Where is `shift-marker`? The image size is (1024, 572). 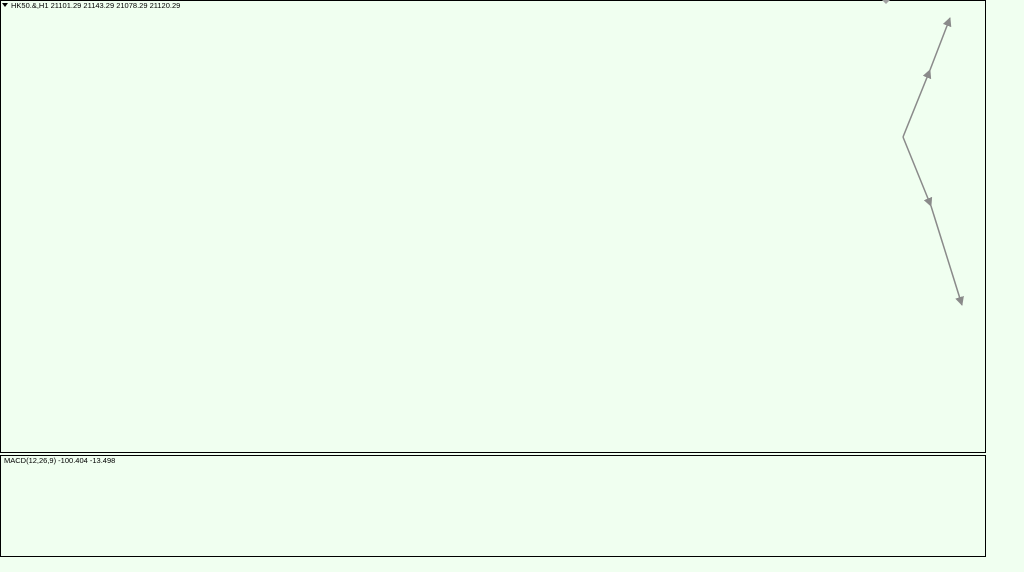 shift-marker is located at coordinates (886, 2).